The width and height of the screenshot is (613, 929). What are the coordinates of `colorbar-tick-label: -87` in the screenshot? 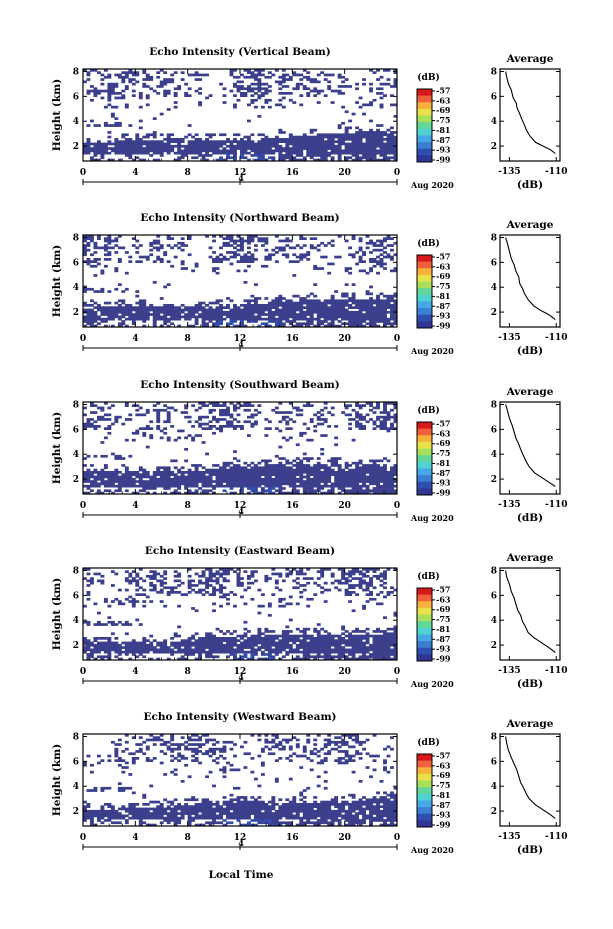 It's located at (443, 306).